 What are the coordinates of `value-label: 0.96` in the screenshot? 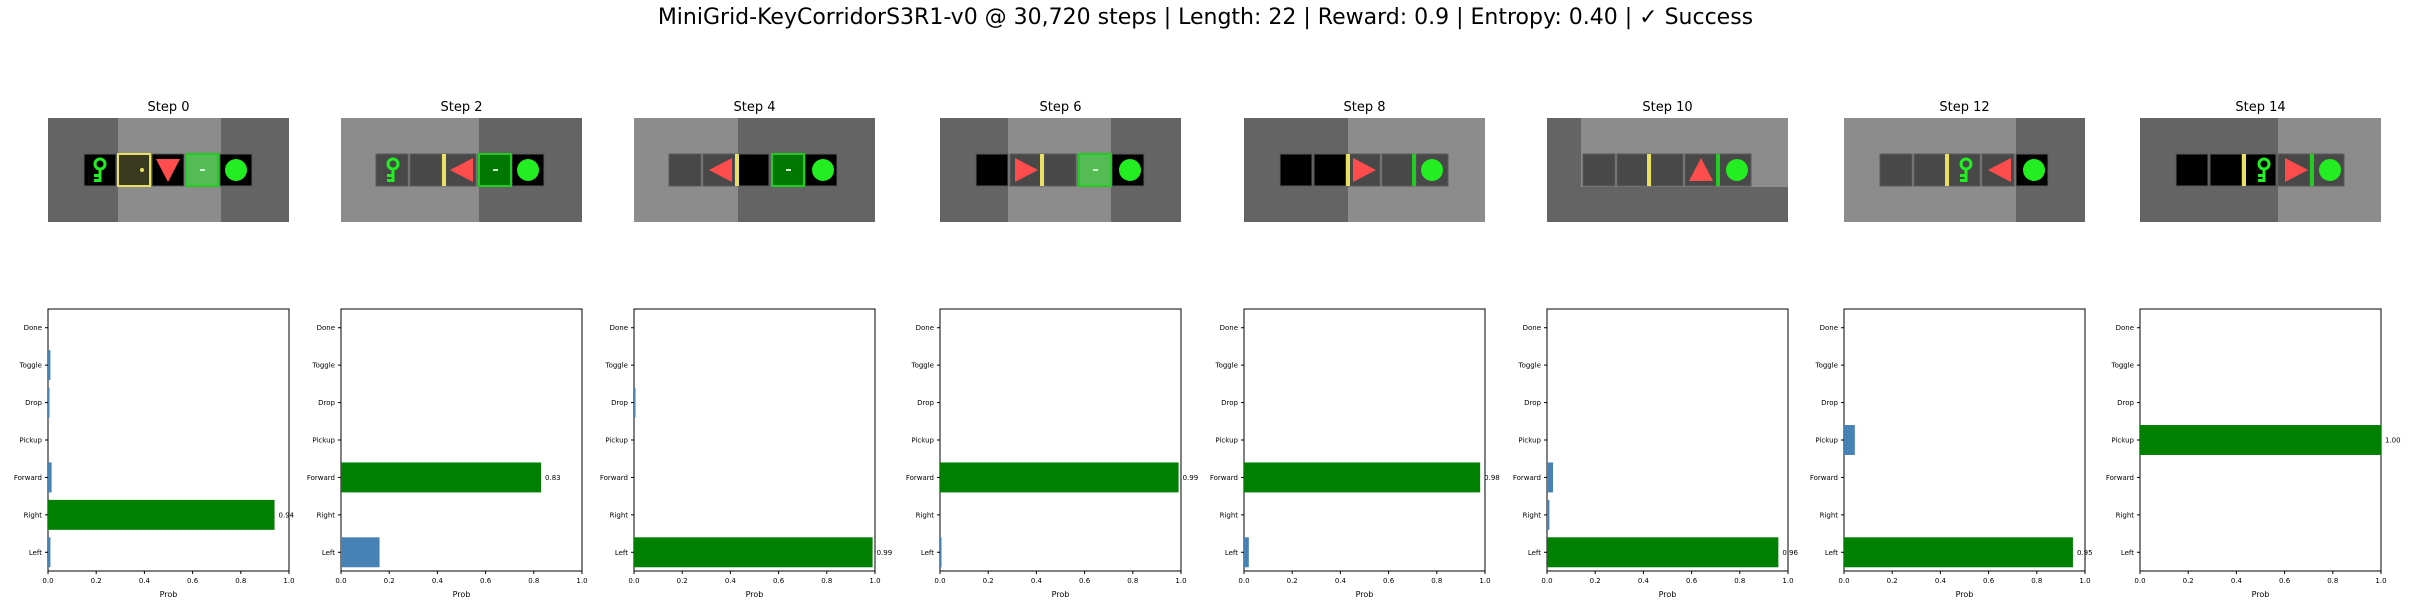 It's located at (1790, 553).